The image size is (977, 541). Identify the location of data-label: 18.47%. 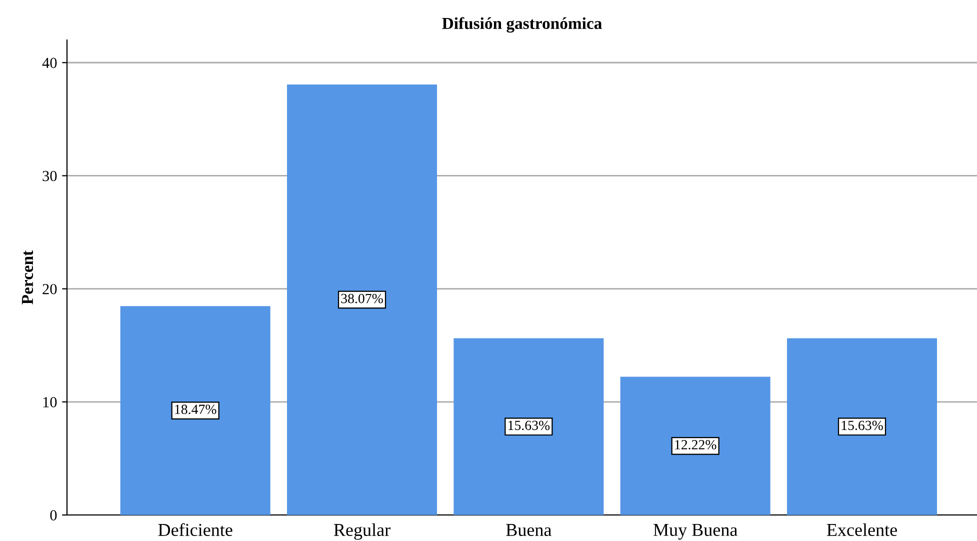
(195, 409).